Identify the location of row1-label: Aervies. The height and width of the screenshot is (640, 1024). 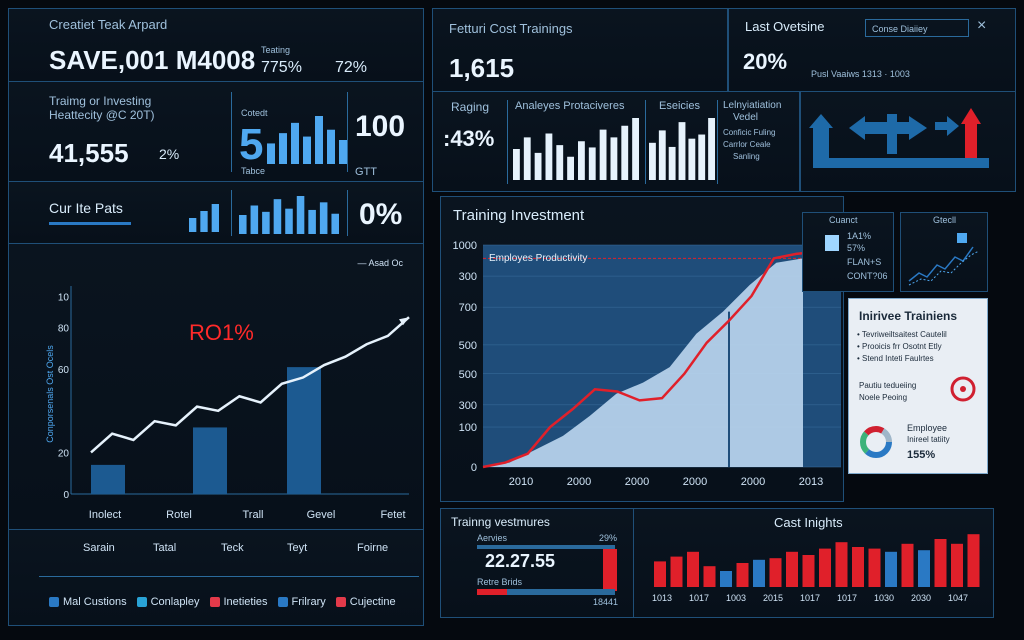
(492, 538).